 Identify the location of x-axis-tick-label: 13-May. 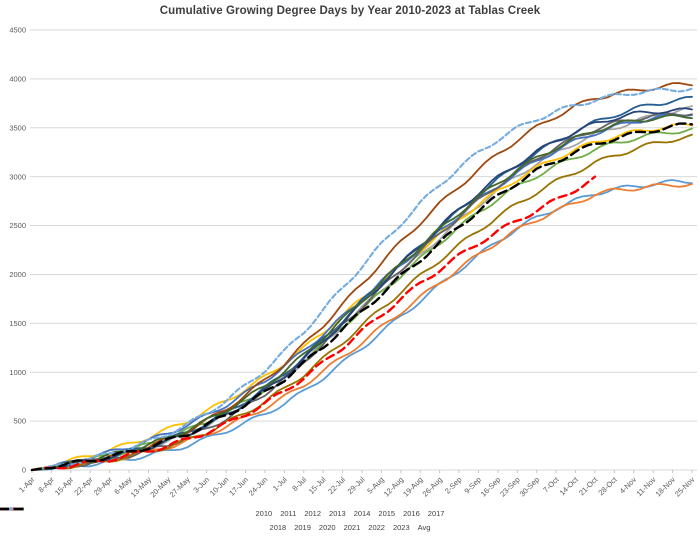
(141, 487).